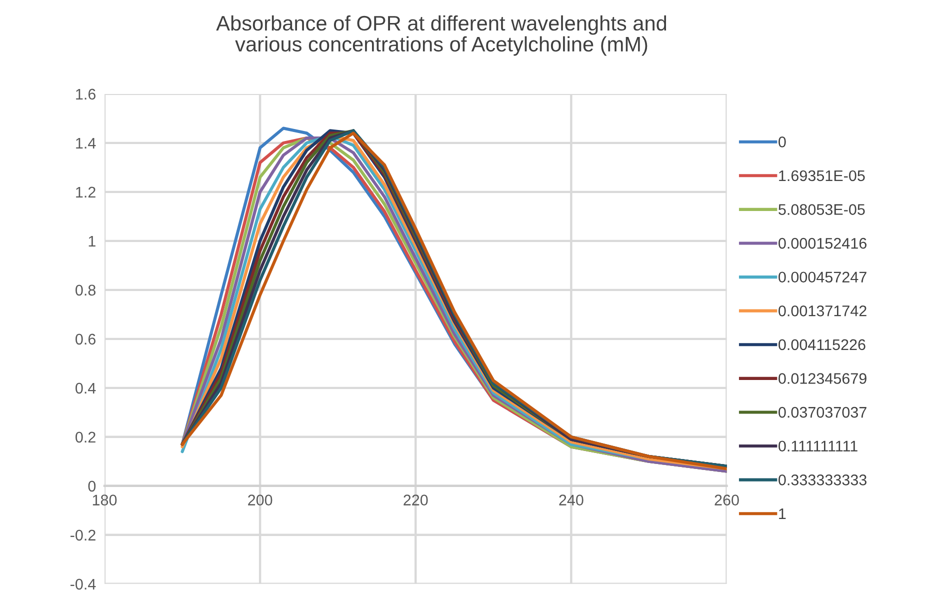  I want to click on y-tick-label: 0.6, so click(86, 339).